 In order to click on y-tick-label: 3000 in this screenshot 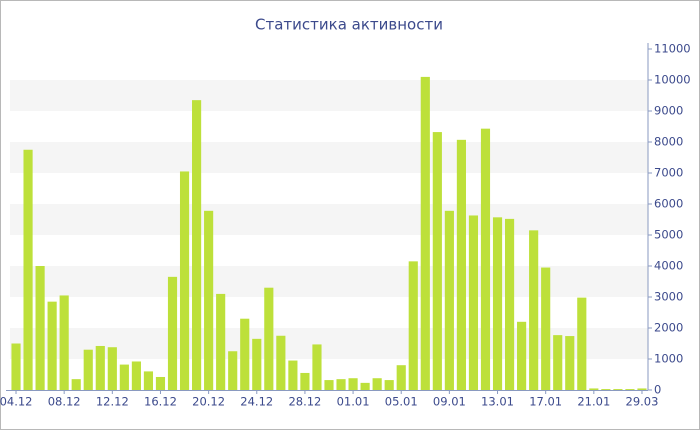, I will do `click(668, 297)`.